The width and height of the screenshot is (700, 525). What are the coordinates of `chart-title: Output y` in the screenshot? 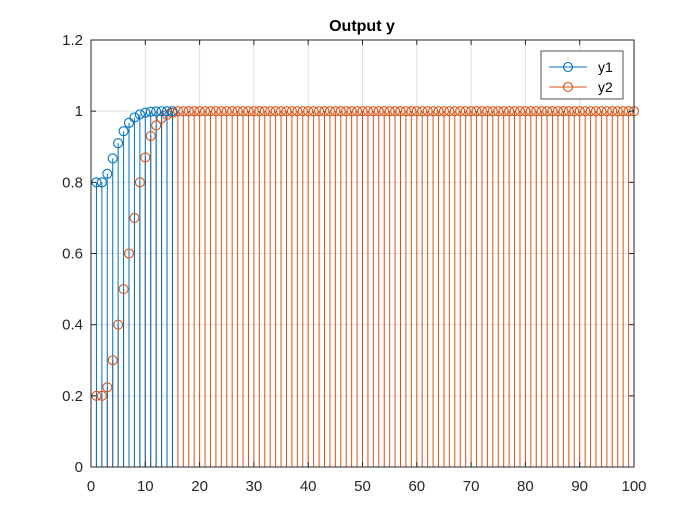 It's located at (362, 26).